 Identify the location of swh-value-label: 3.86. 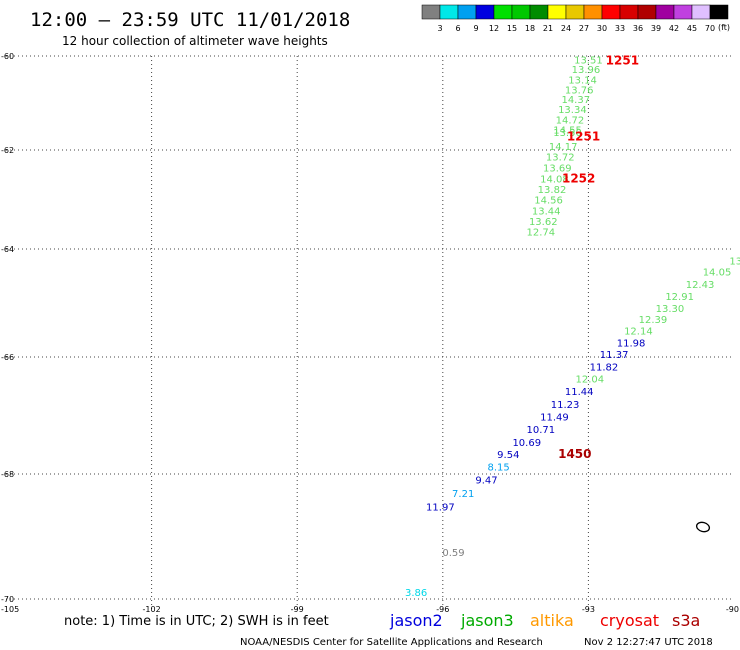
(416, 593).